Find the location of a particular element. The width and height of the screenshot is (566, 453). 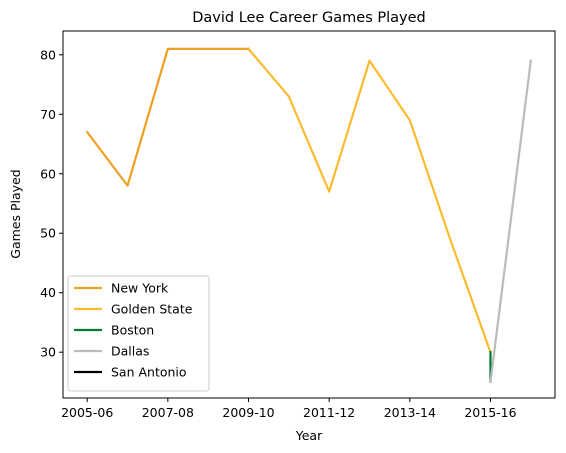

y-tick-label: 60 is located at coordinates (48, 173).